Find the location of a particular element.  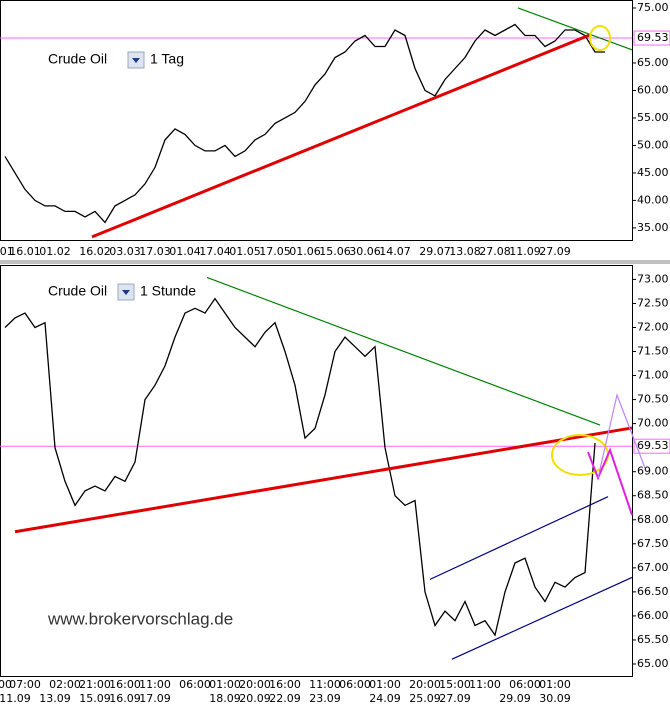

x-date-label: 11.09 is located at coordinates (15, 698).